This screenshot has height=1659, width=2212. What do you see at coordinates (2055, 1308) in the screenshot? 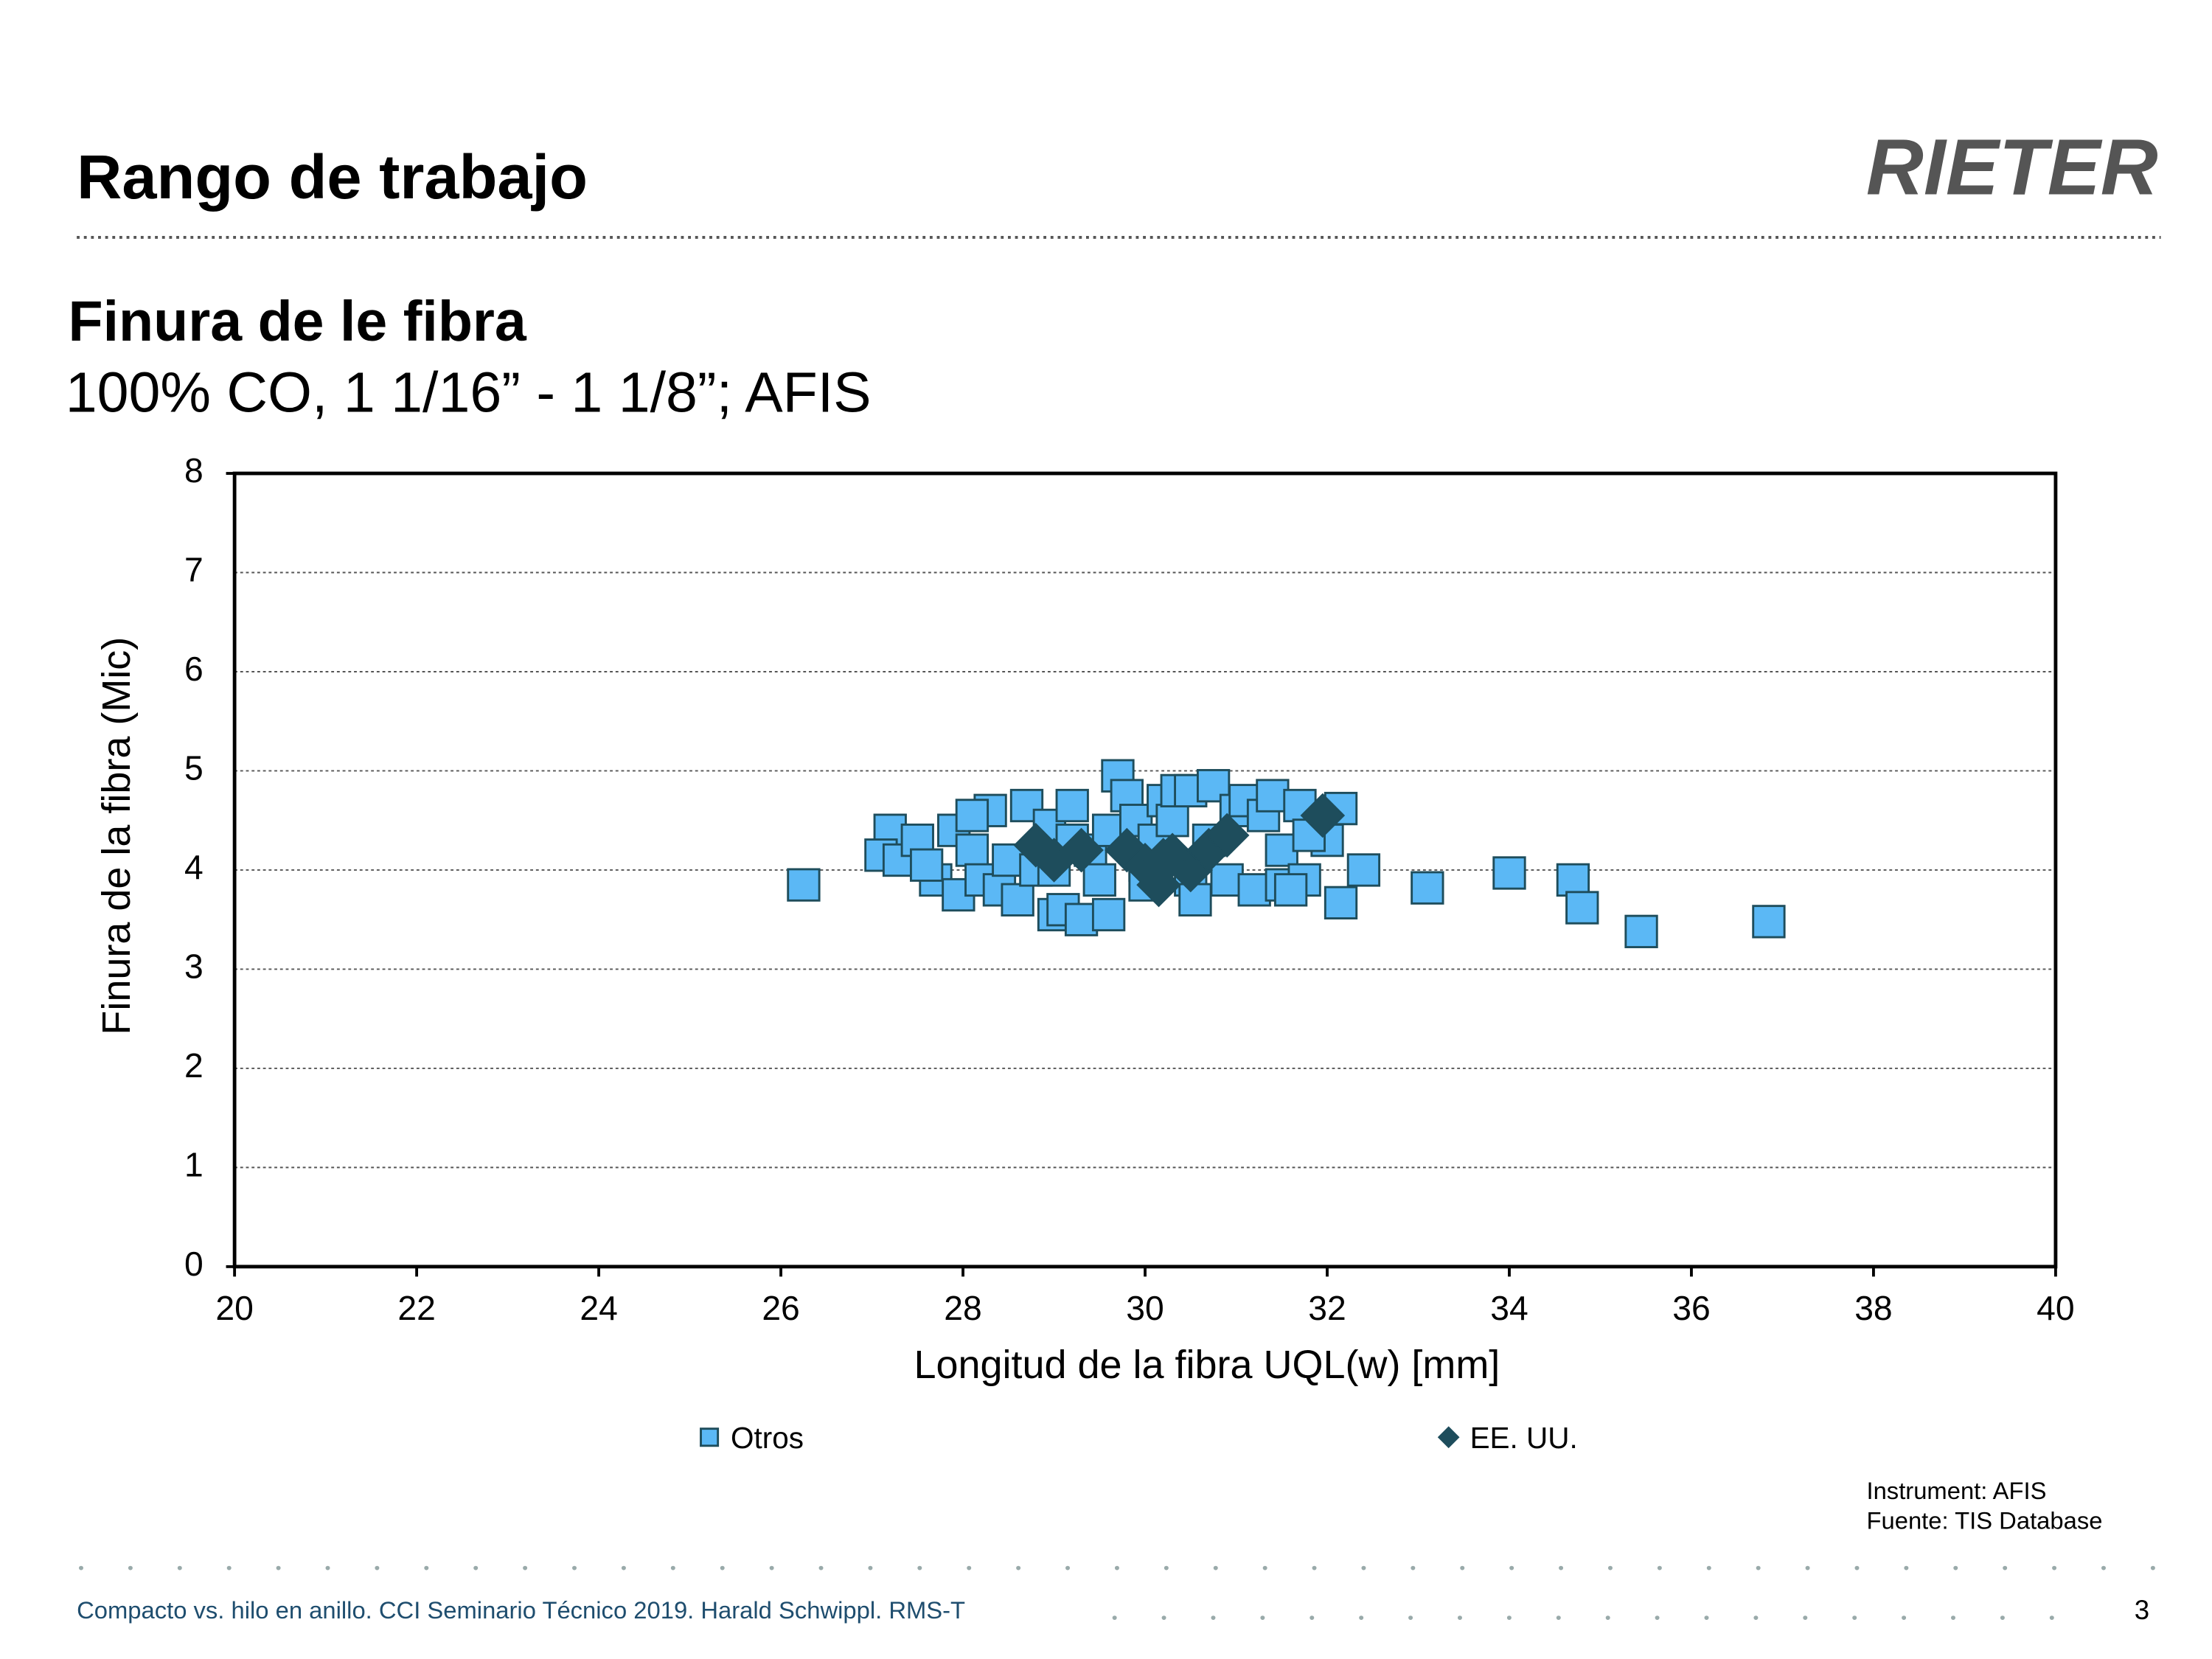
I see `x-tick-label: 40` at bounding box center [2055, 1308].